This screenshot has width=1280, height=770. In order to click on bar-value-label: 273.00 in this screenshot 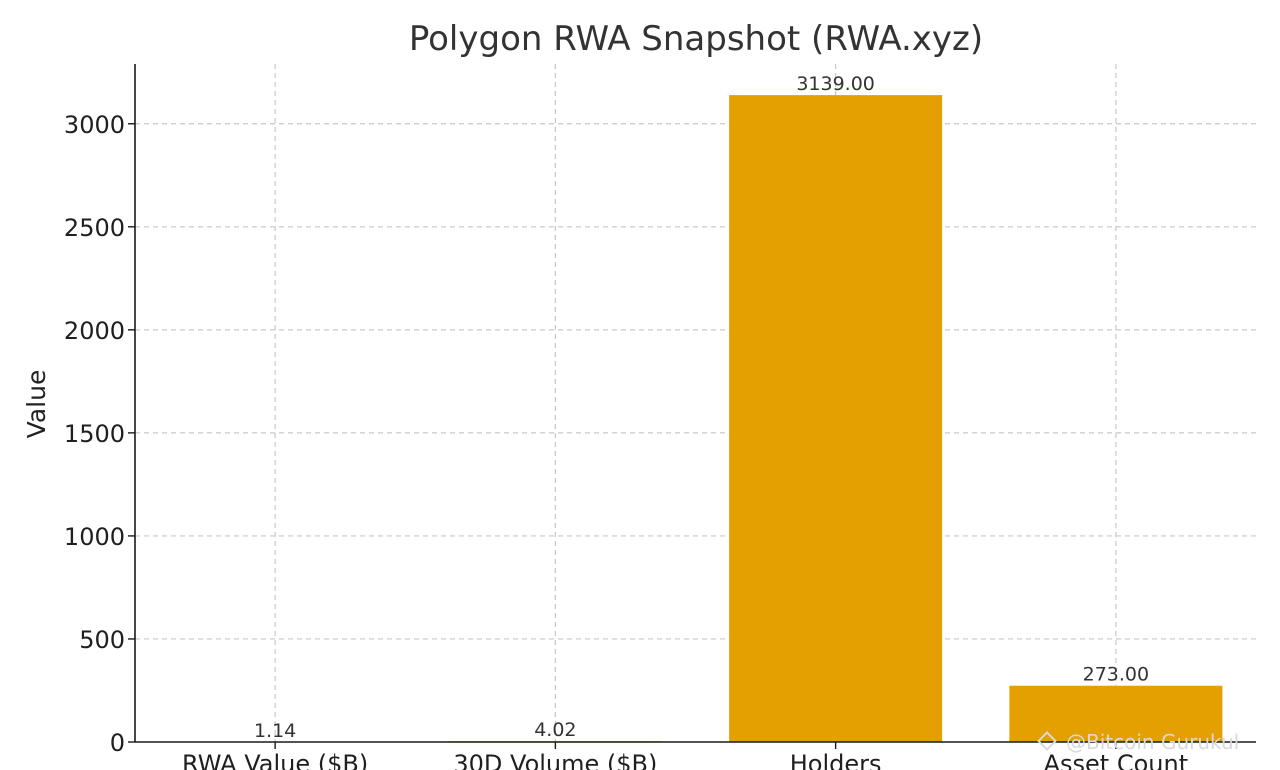, I will do `click(1116, 675)`.